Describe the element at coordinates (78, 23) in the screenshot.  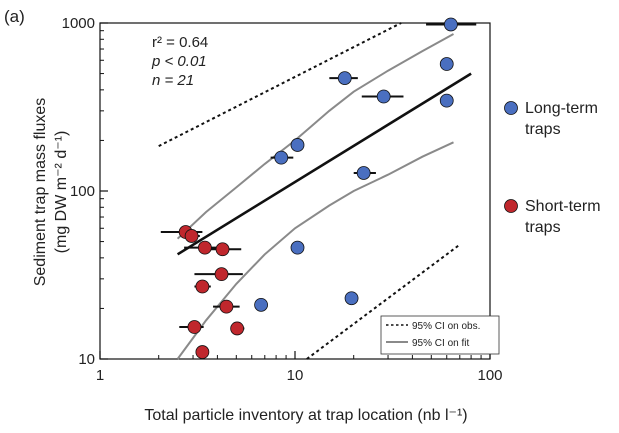
I see `y-tick-label: 1000` at that location.